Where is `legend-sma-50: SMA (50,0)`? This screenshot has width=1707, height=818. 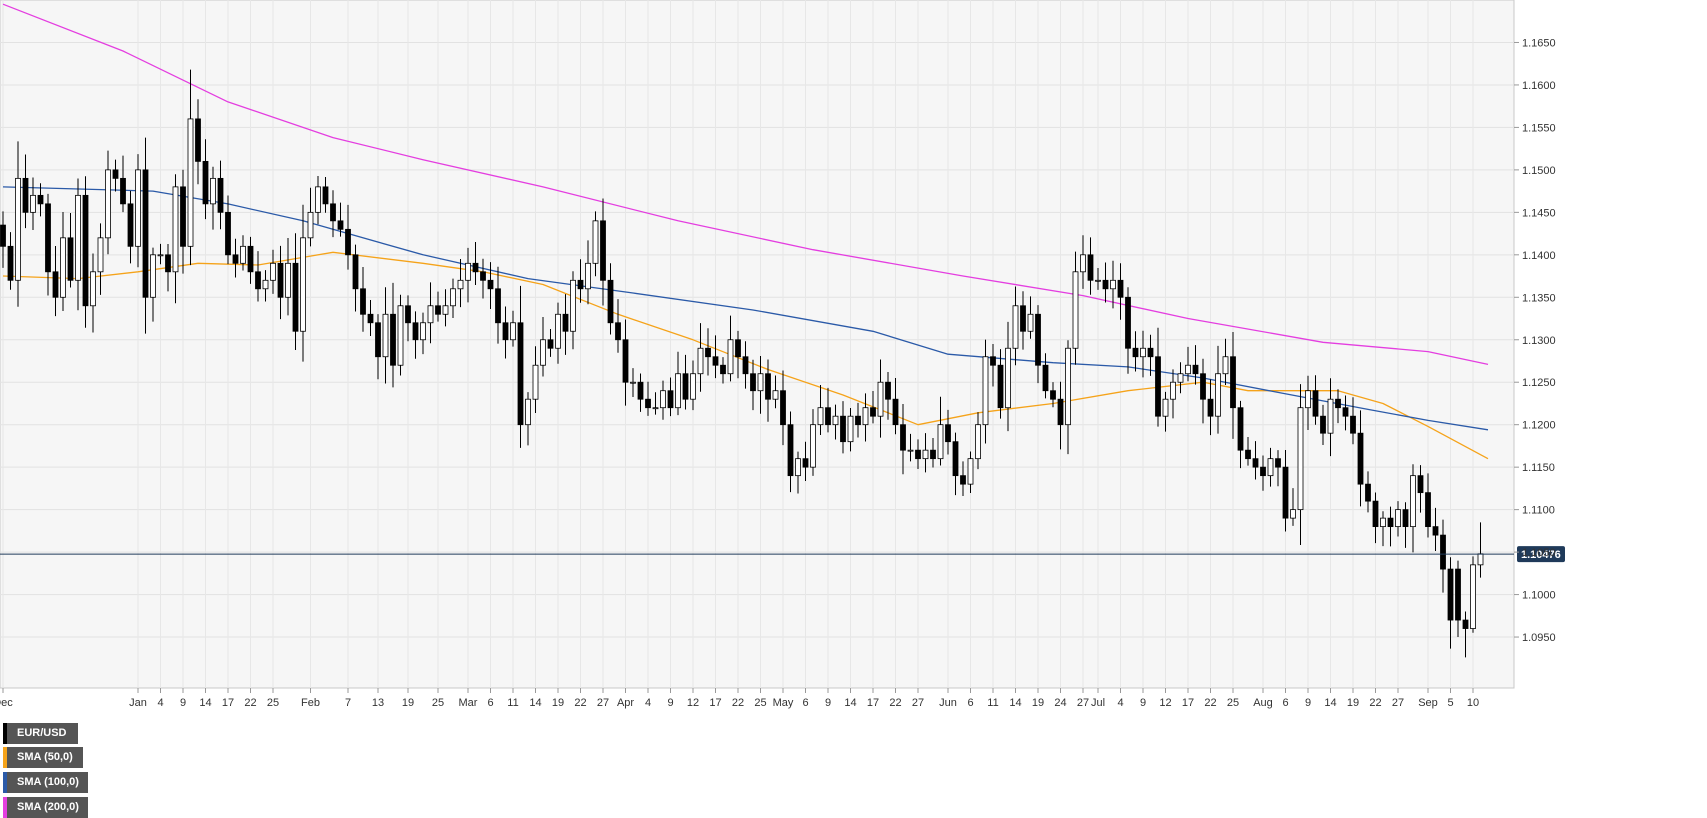
legend-sma-50: SMA (50,0) is located at coordinates (43, 757).